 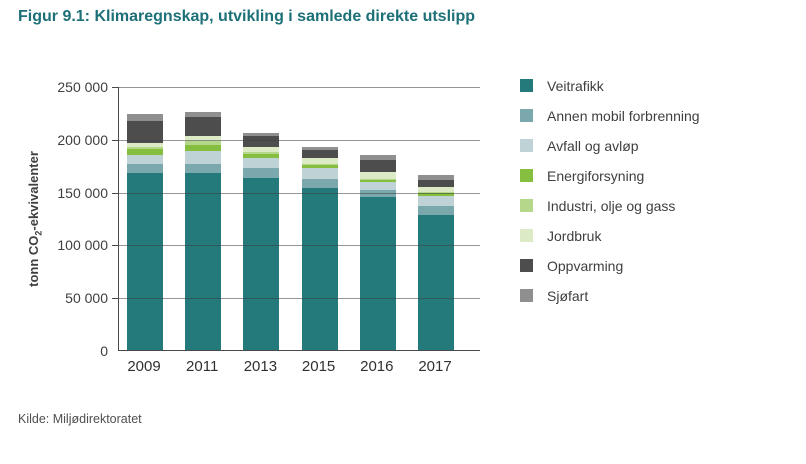 What do you see at coordinates (610, 295) in the screenshot?
I see `legend-item: Sjøfart` at bounding box center [610, 295].